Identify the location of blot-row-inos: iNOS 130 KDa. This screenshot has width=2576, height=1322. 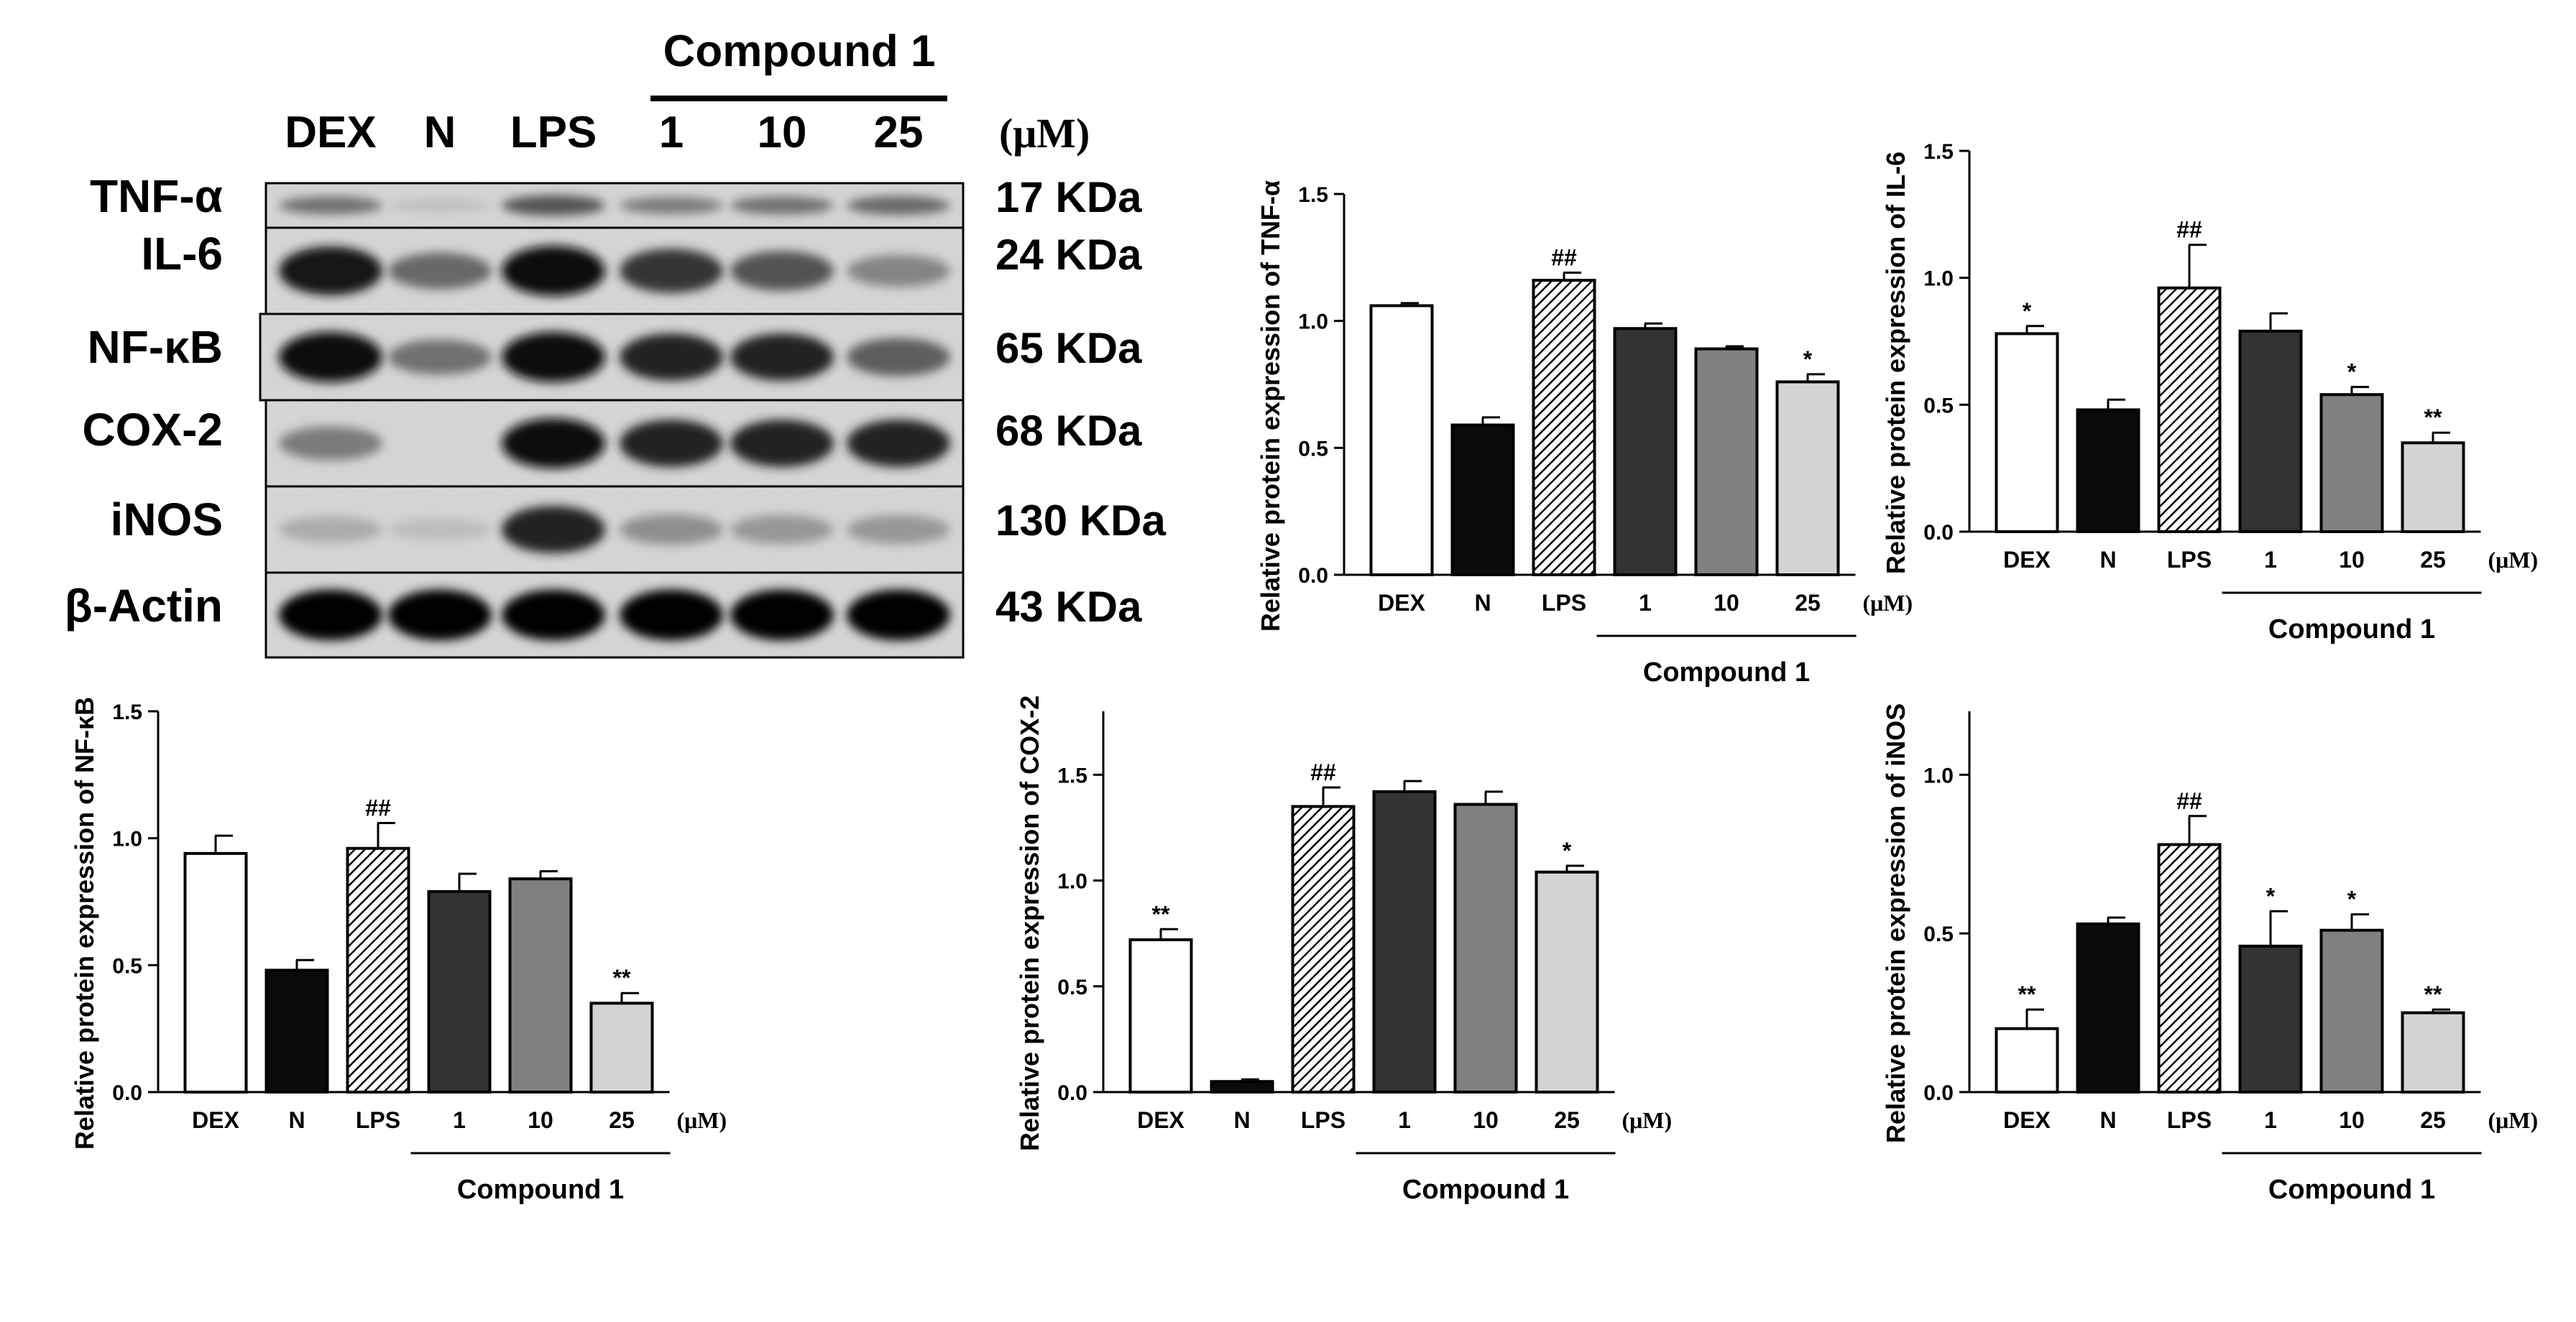
(638, 529).